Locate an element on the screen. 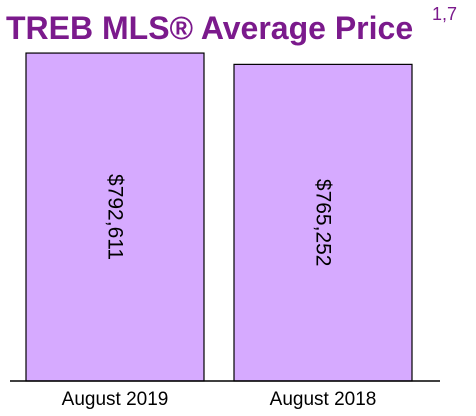 The image size is (476, 416). data-labels-layer: $792,611 $765,252 is located at coordinates (219, 220).